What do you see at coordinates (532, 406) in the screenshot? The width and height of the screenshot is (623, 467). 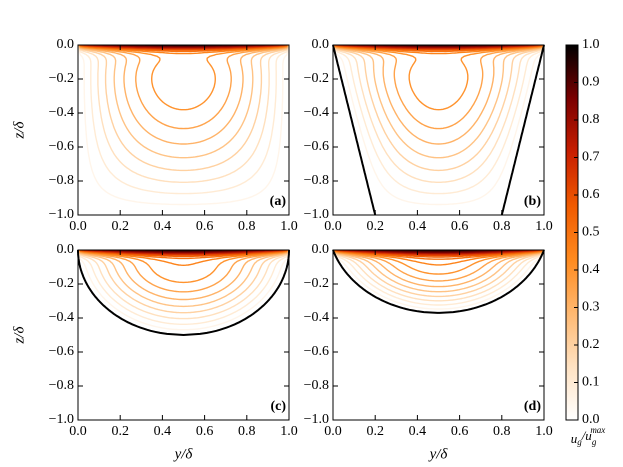 I see `panel-label: (d)` at bounding box center [532, 406].